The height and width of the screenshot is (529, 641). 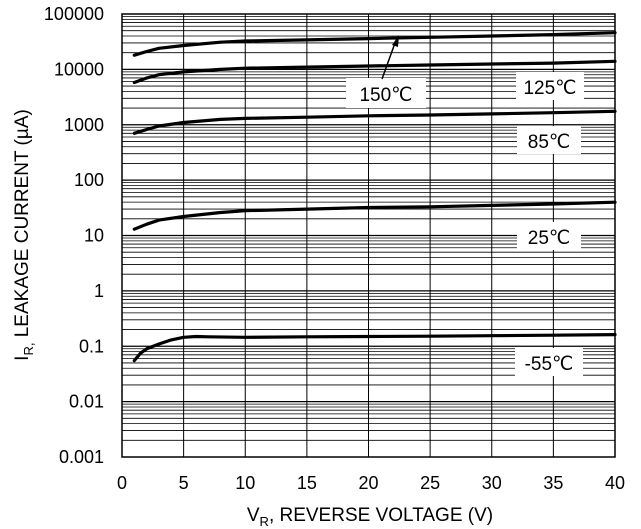 I want to click on x-tick-label: 40, so click(x=615, y=483).